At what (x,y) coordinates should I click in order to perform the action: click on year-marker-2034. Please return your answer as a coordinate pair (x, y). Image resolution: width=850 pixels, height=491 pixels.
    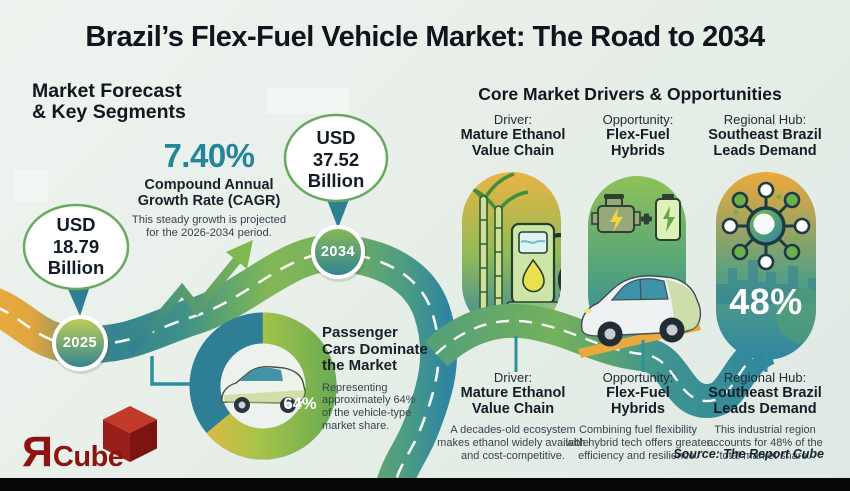
    Looking at the image, I should click on (339, 253).